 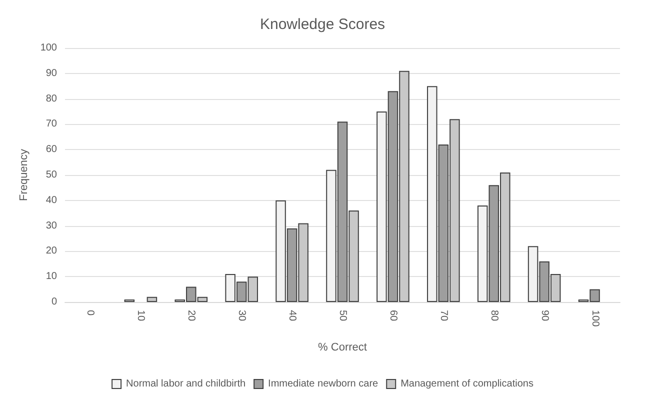 I want to click on y-tick-label: 20, so click(x=52, y=251).